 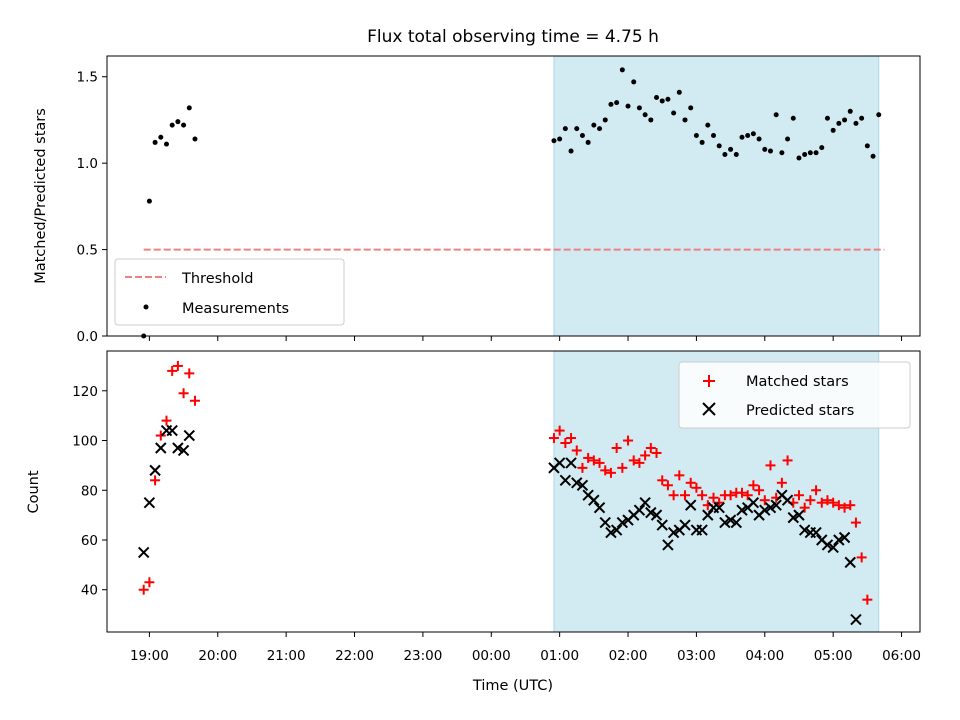 What do you see at coordinates (422, 656) in the screenshot?
I see `x-tick-label: 23:00` at bounding box center [422, 656].